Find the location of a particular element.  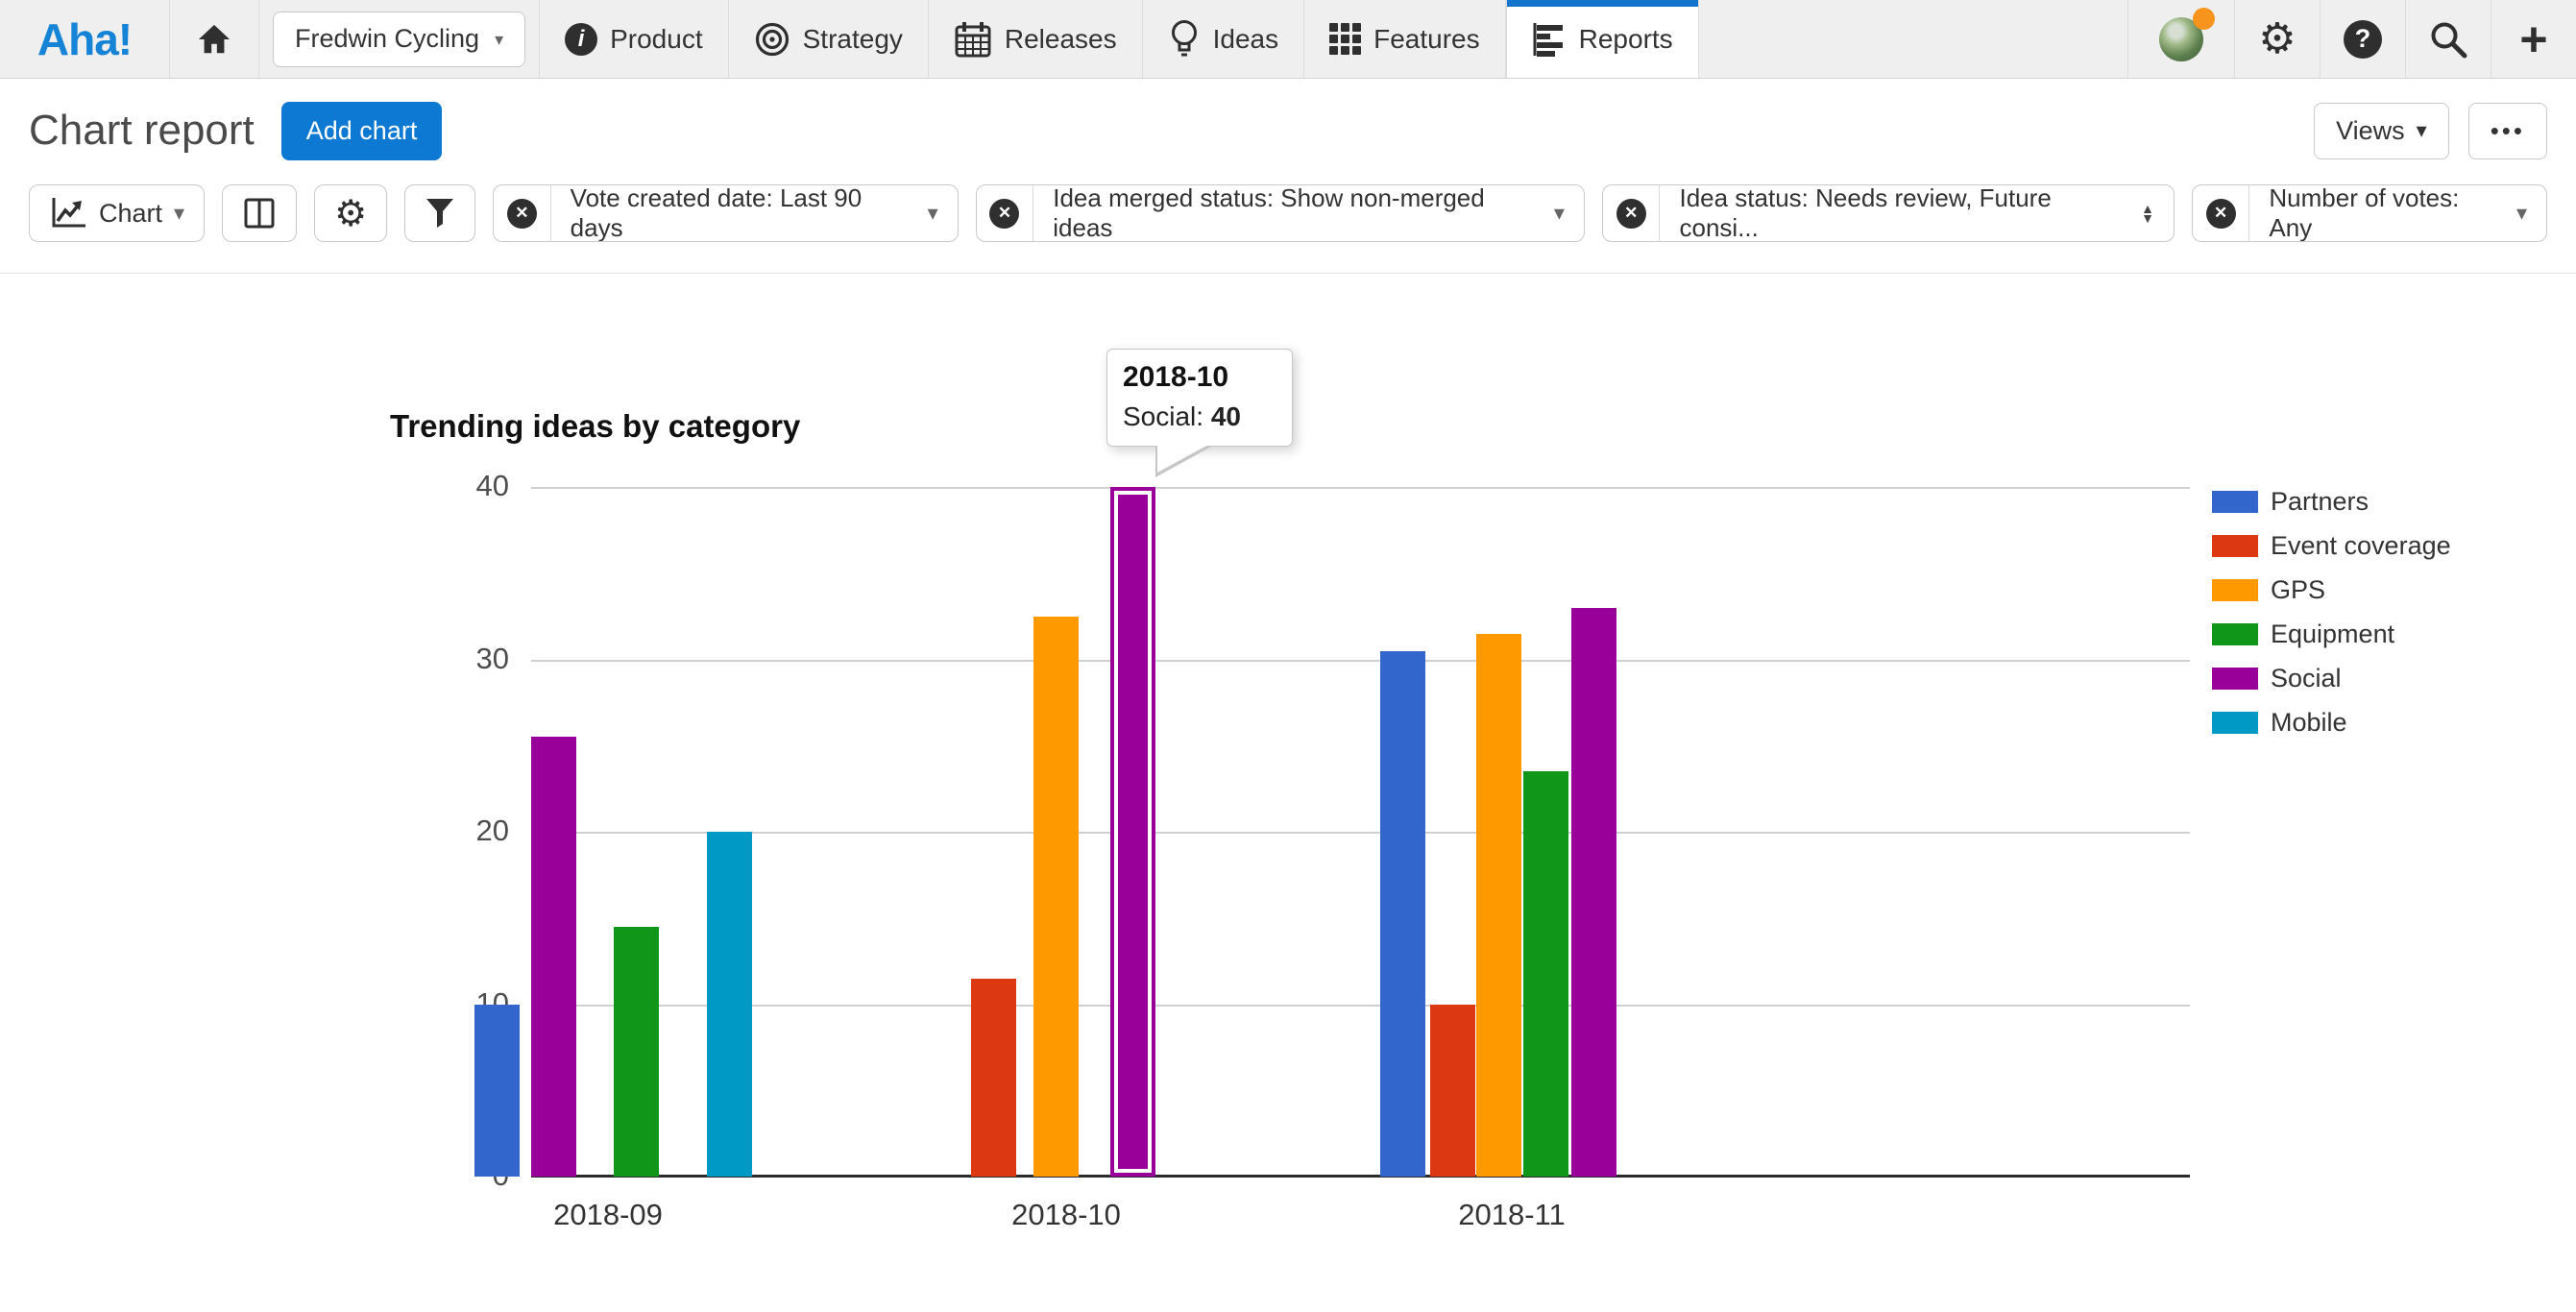

nav-item-reports: Reports is located at coordinates (1602, 39).